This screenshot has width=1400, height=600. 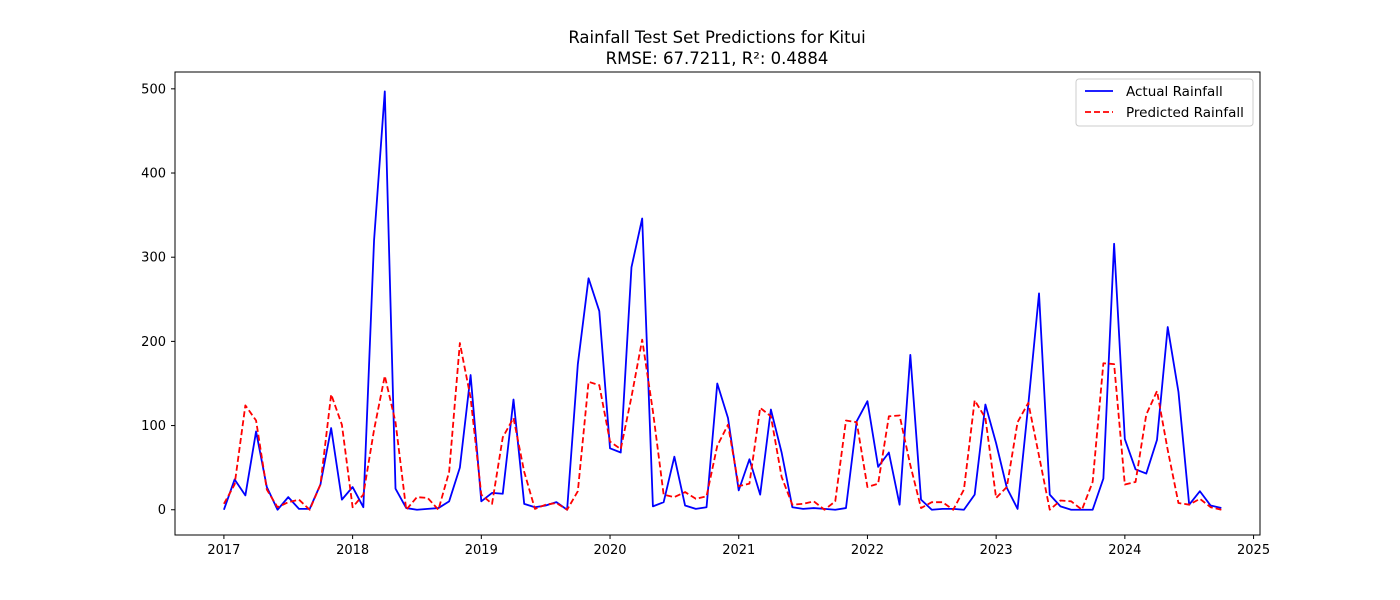 What do you see at coordinates (352, 550) in the screenshot?
I see `x-tick-label: 2018` at bounding box center [352, 550].